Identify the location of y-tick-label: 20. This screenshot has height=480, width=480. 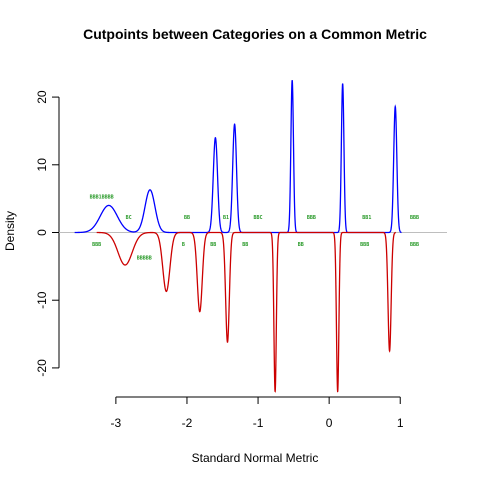
(42, 97).